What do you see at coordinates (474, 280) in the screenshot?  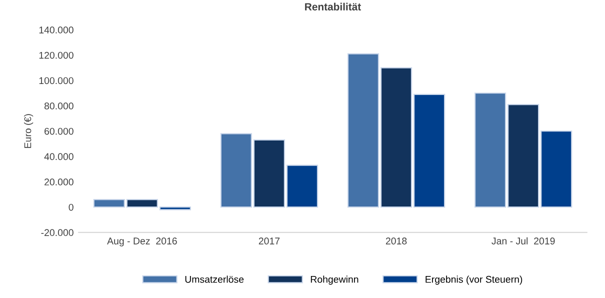 I see `legend-label: Ergebnis (vor Steuern)` at bounding box center [474, 280].